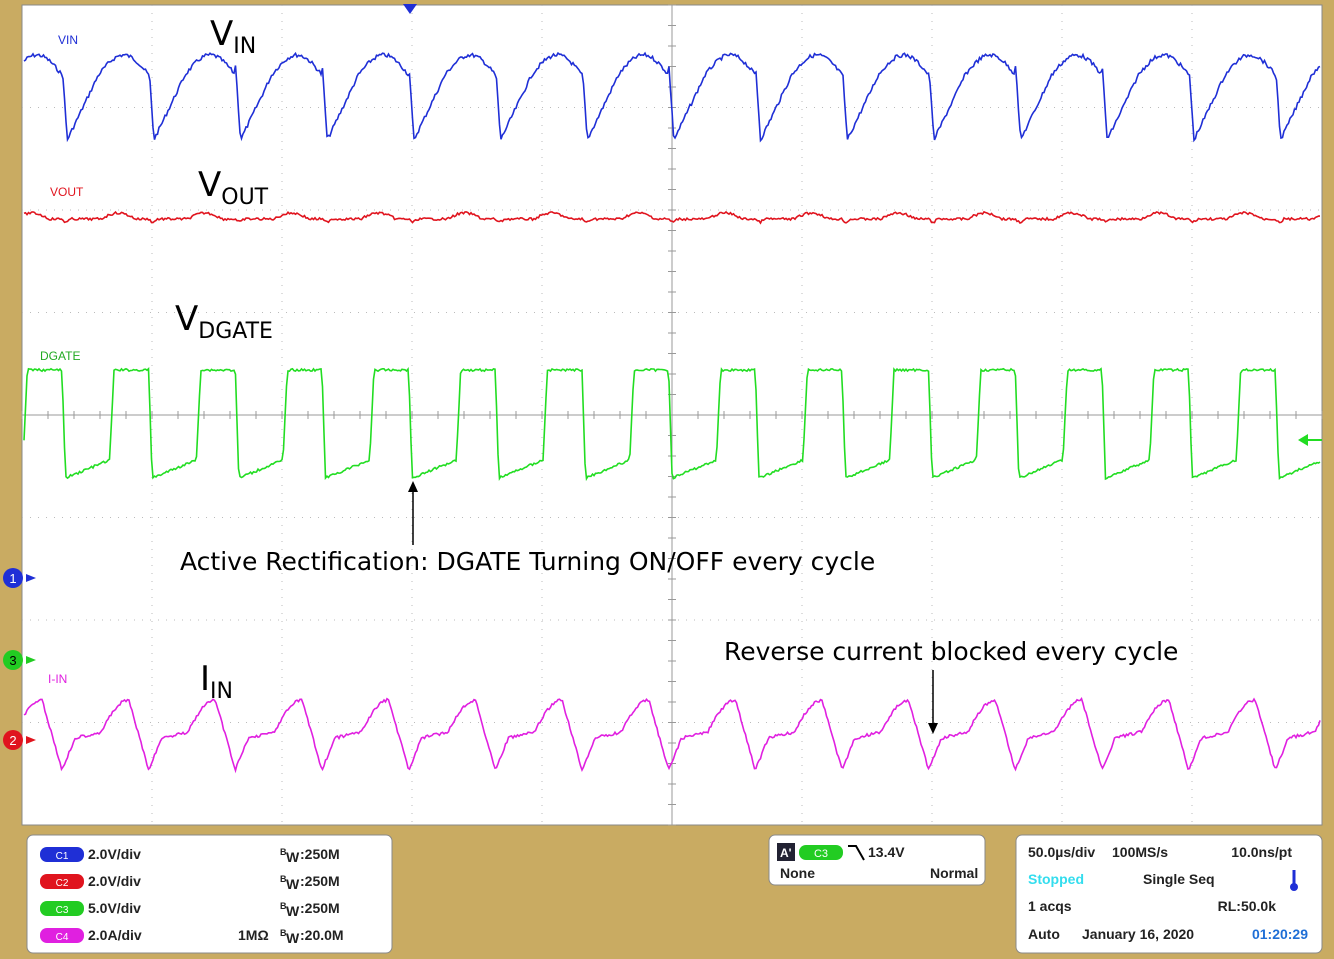 The width and height of the screenshot is (1334, 959). What do you see at coordinates (60, 356) in the screenshot?
I see `trace-label: DGATE` at bounding box center [60, 356].